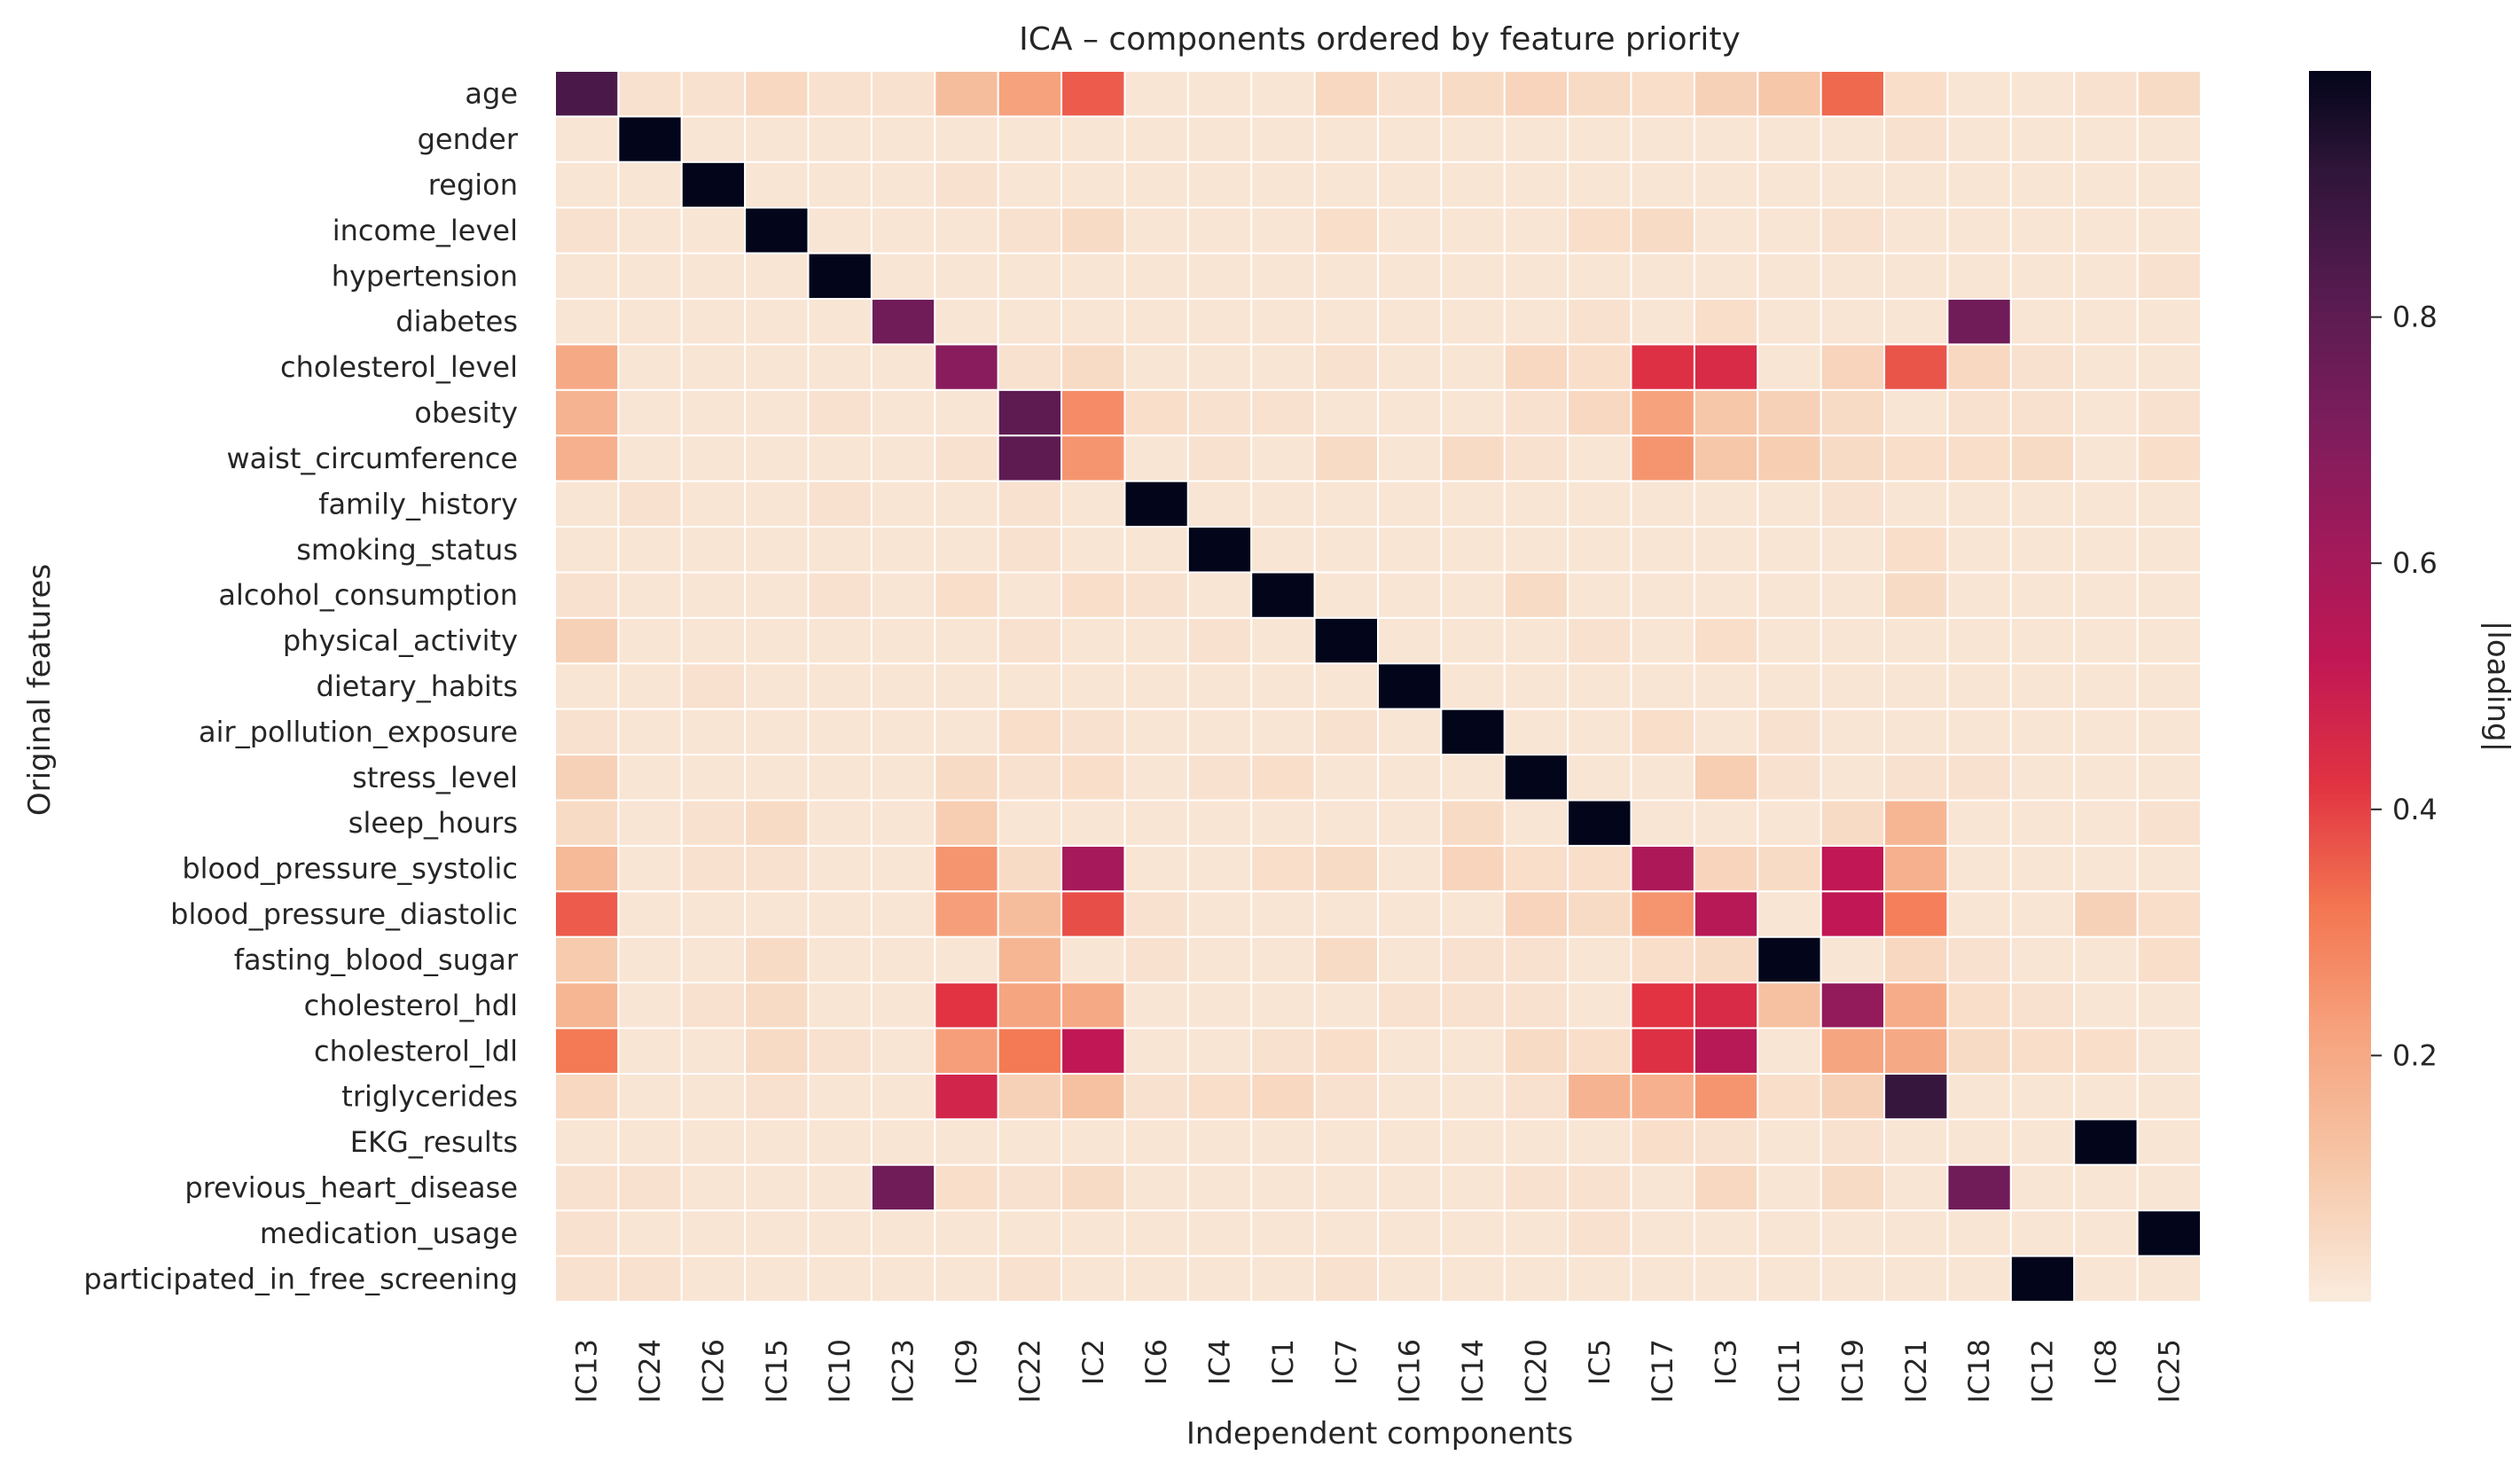 Image resolution: width=2520 pixels, height=1479 pixels. I want to click on row-label: participated_in_free_screening, so click(300, 1278).